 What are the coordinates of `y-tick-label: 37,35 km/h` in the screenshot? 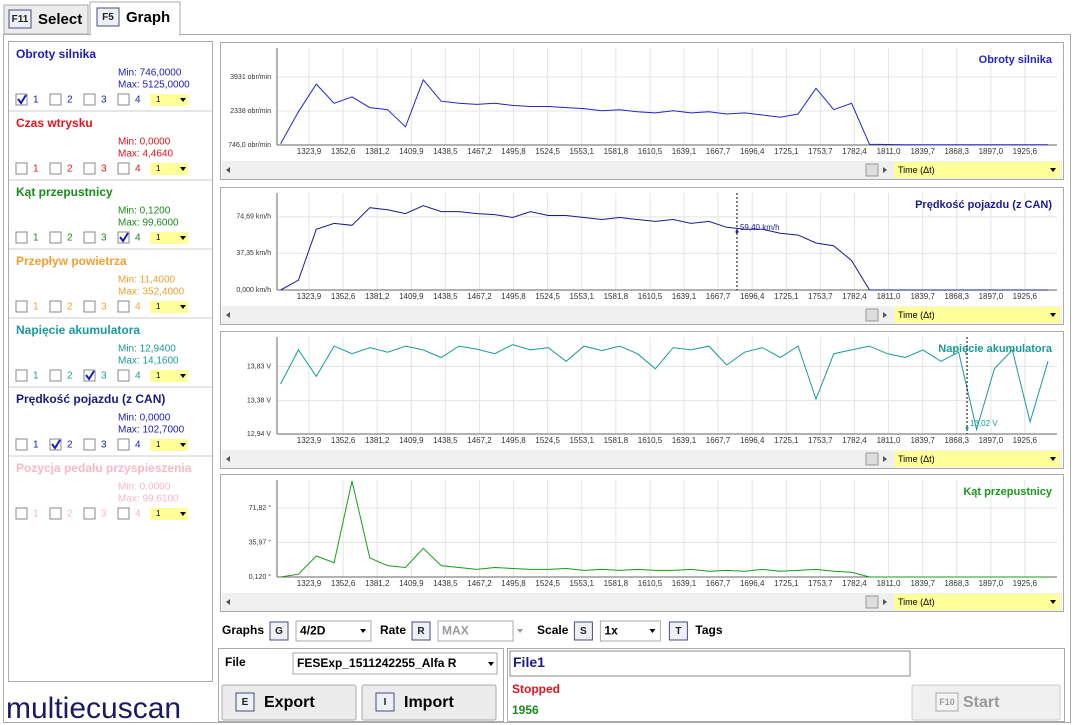 It's located at (253, 253).